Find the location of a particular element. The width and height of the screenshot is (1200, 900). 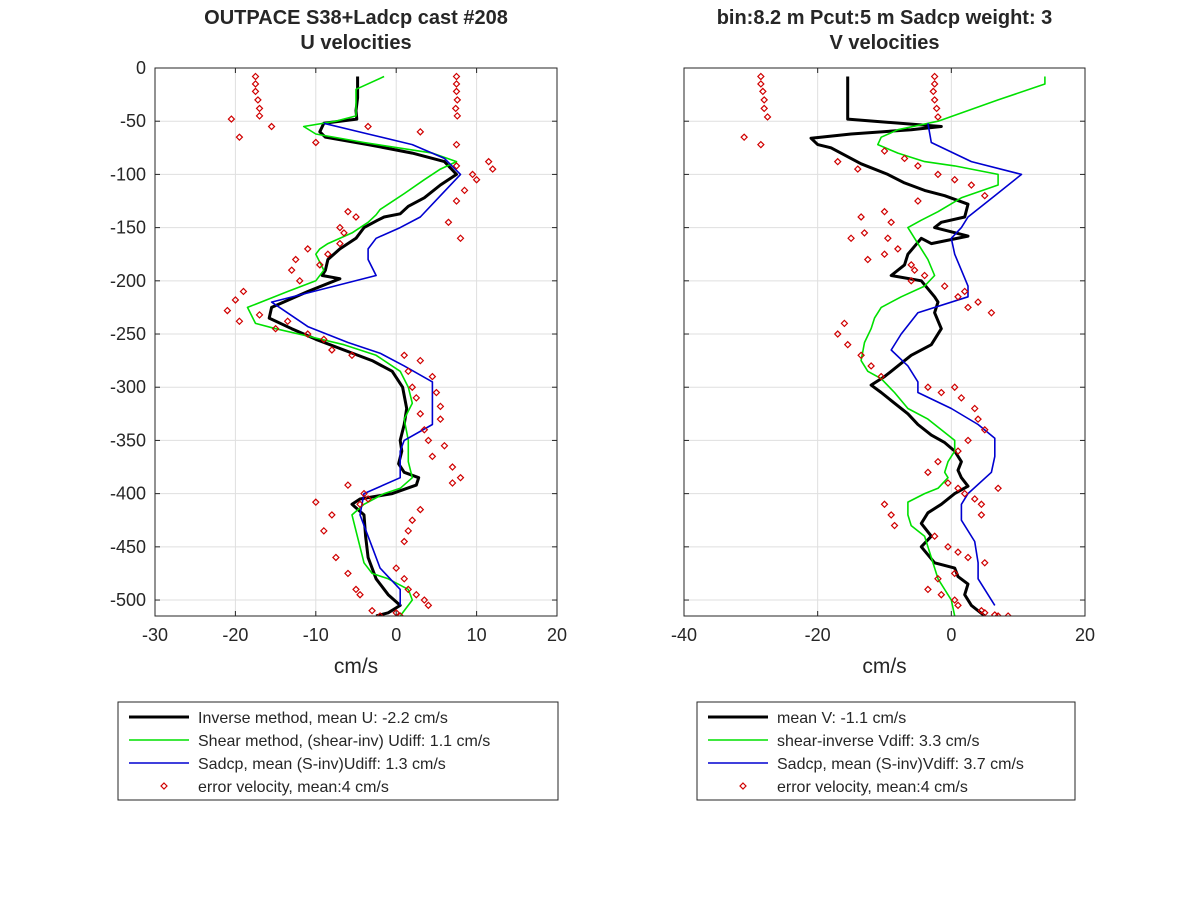

chart-title-line-2: V velocities is located at coordinates (884, 43).